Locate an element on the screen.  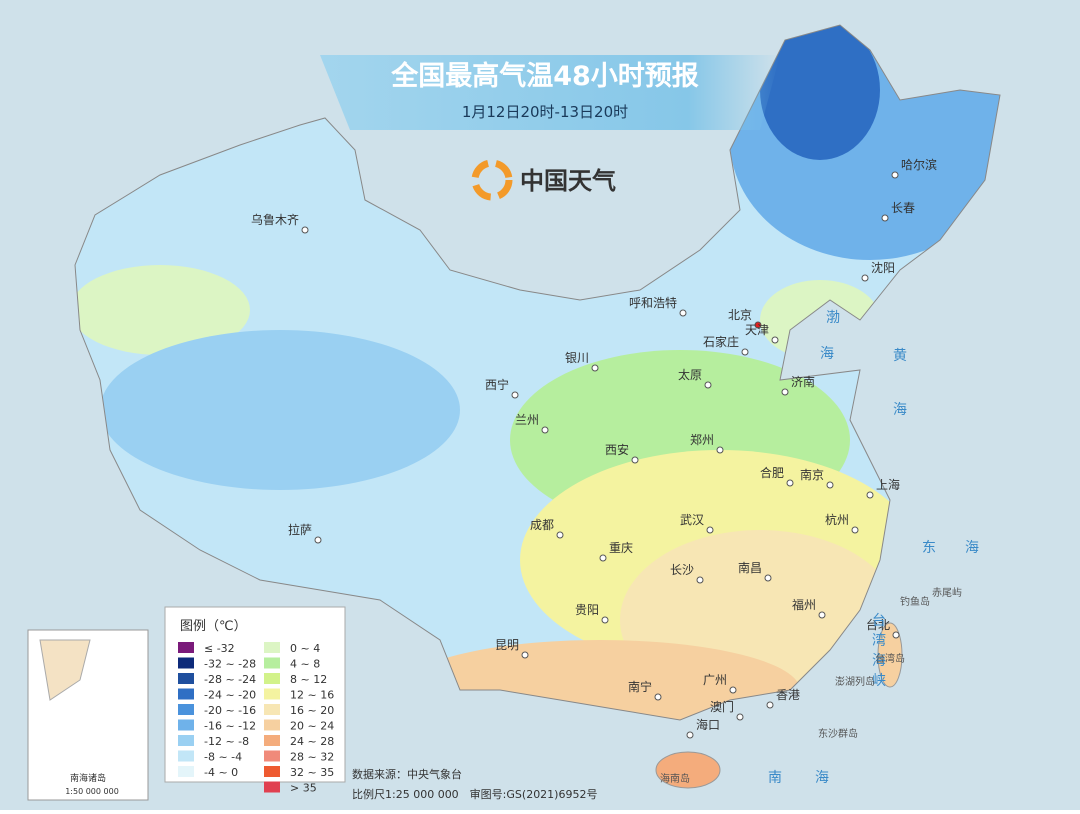
city-label: 海口 is located at coordinates (708, 724).